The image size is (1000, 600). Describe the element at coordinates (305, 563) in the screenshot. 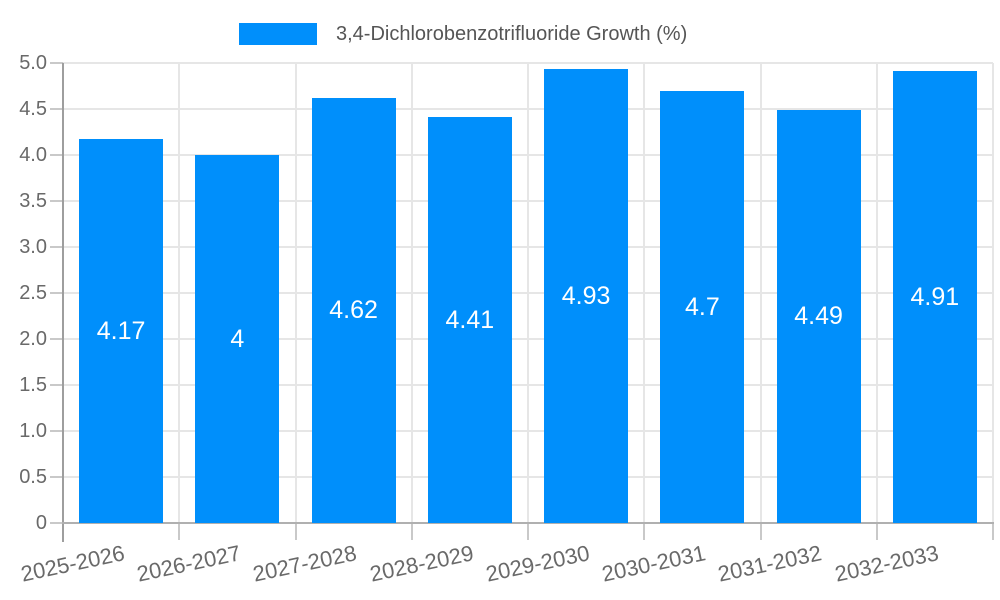

I see `x-axis-label: 2027-2028` at that location.